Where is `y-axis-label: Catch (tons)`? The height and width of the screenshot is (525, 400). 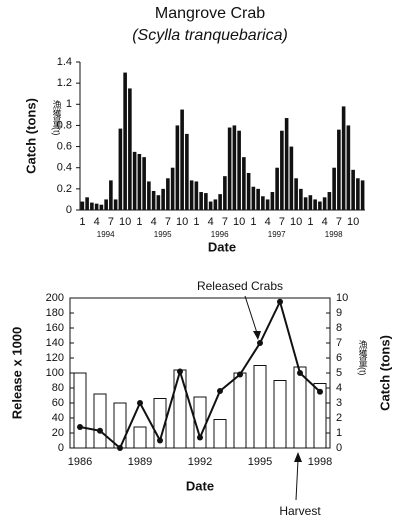 y-axis-label: Catch (tons) is located at coordinates (30, 136).